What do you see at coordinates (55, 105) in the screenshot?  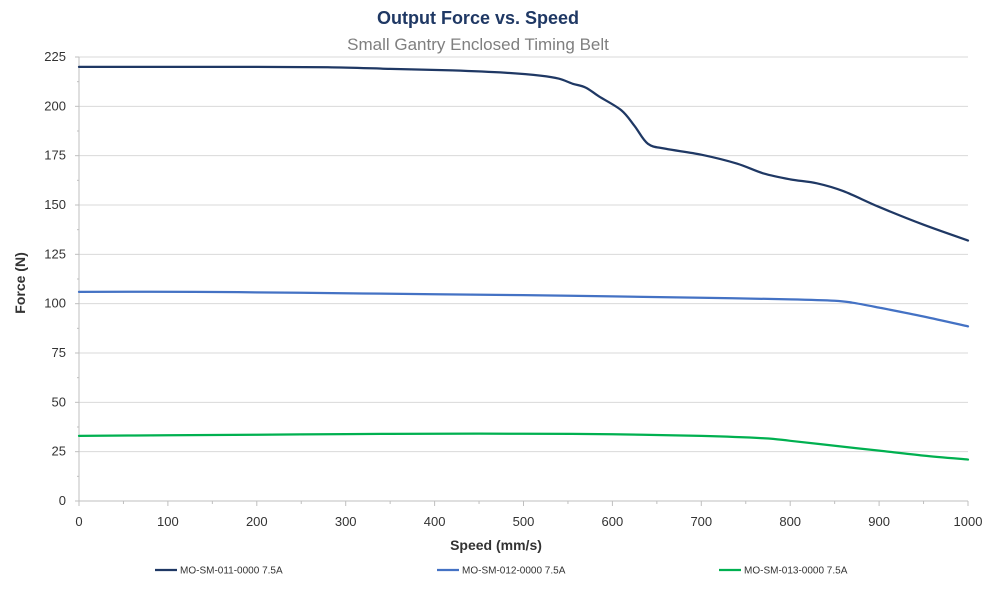 I see `y-tick-label: 200` at bounding box center [55, 105].